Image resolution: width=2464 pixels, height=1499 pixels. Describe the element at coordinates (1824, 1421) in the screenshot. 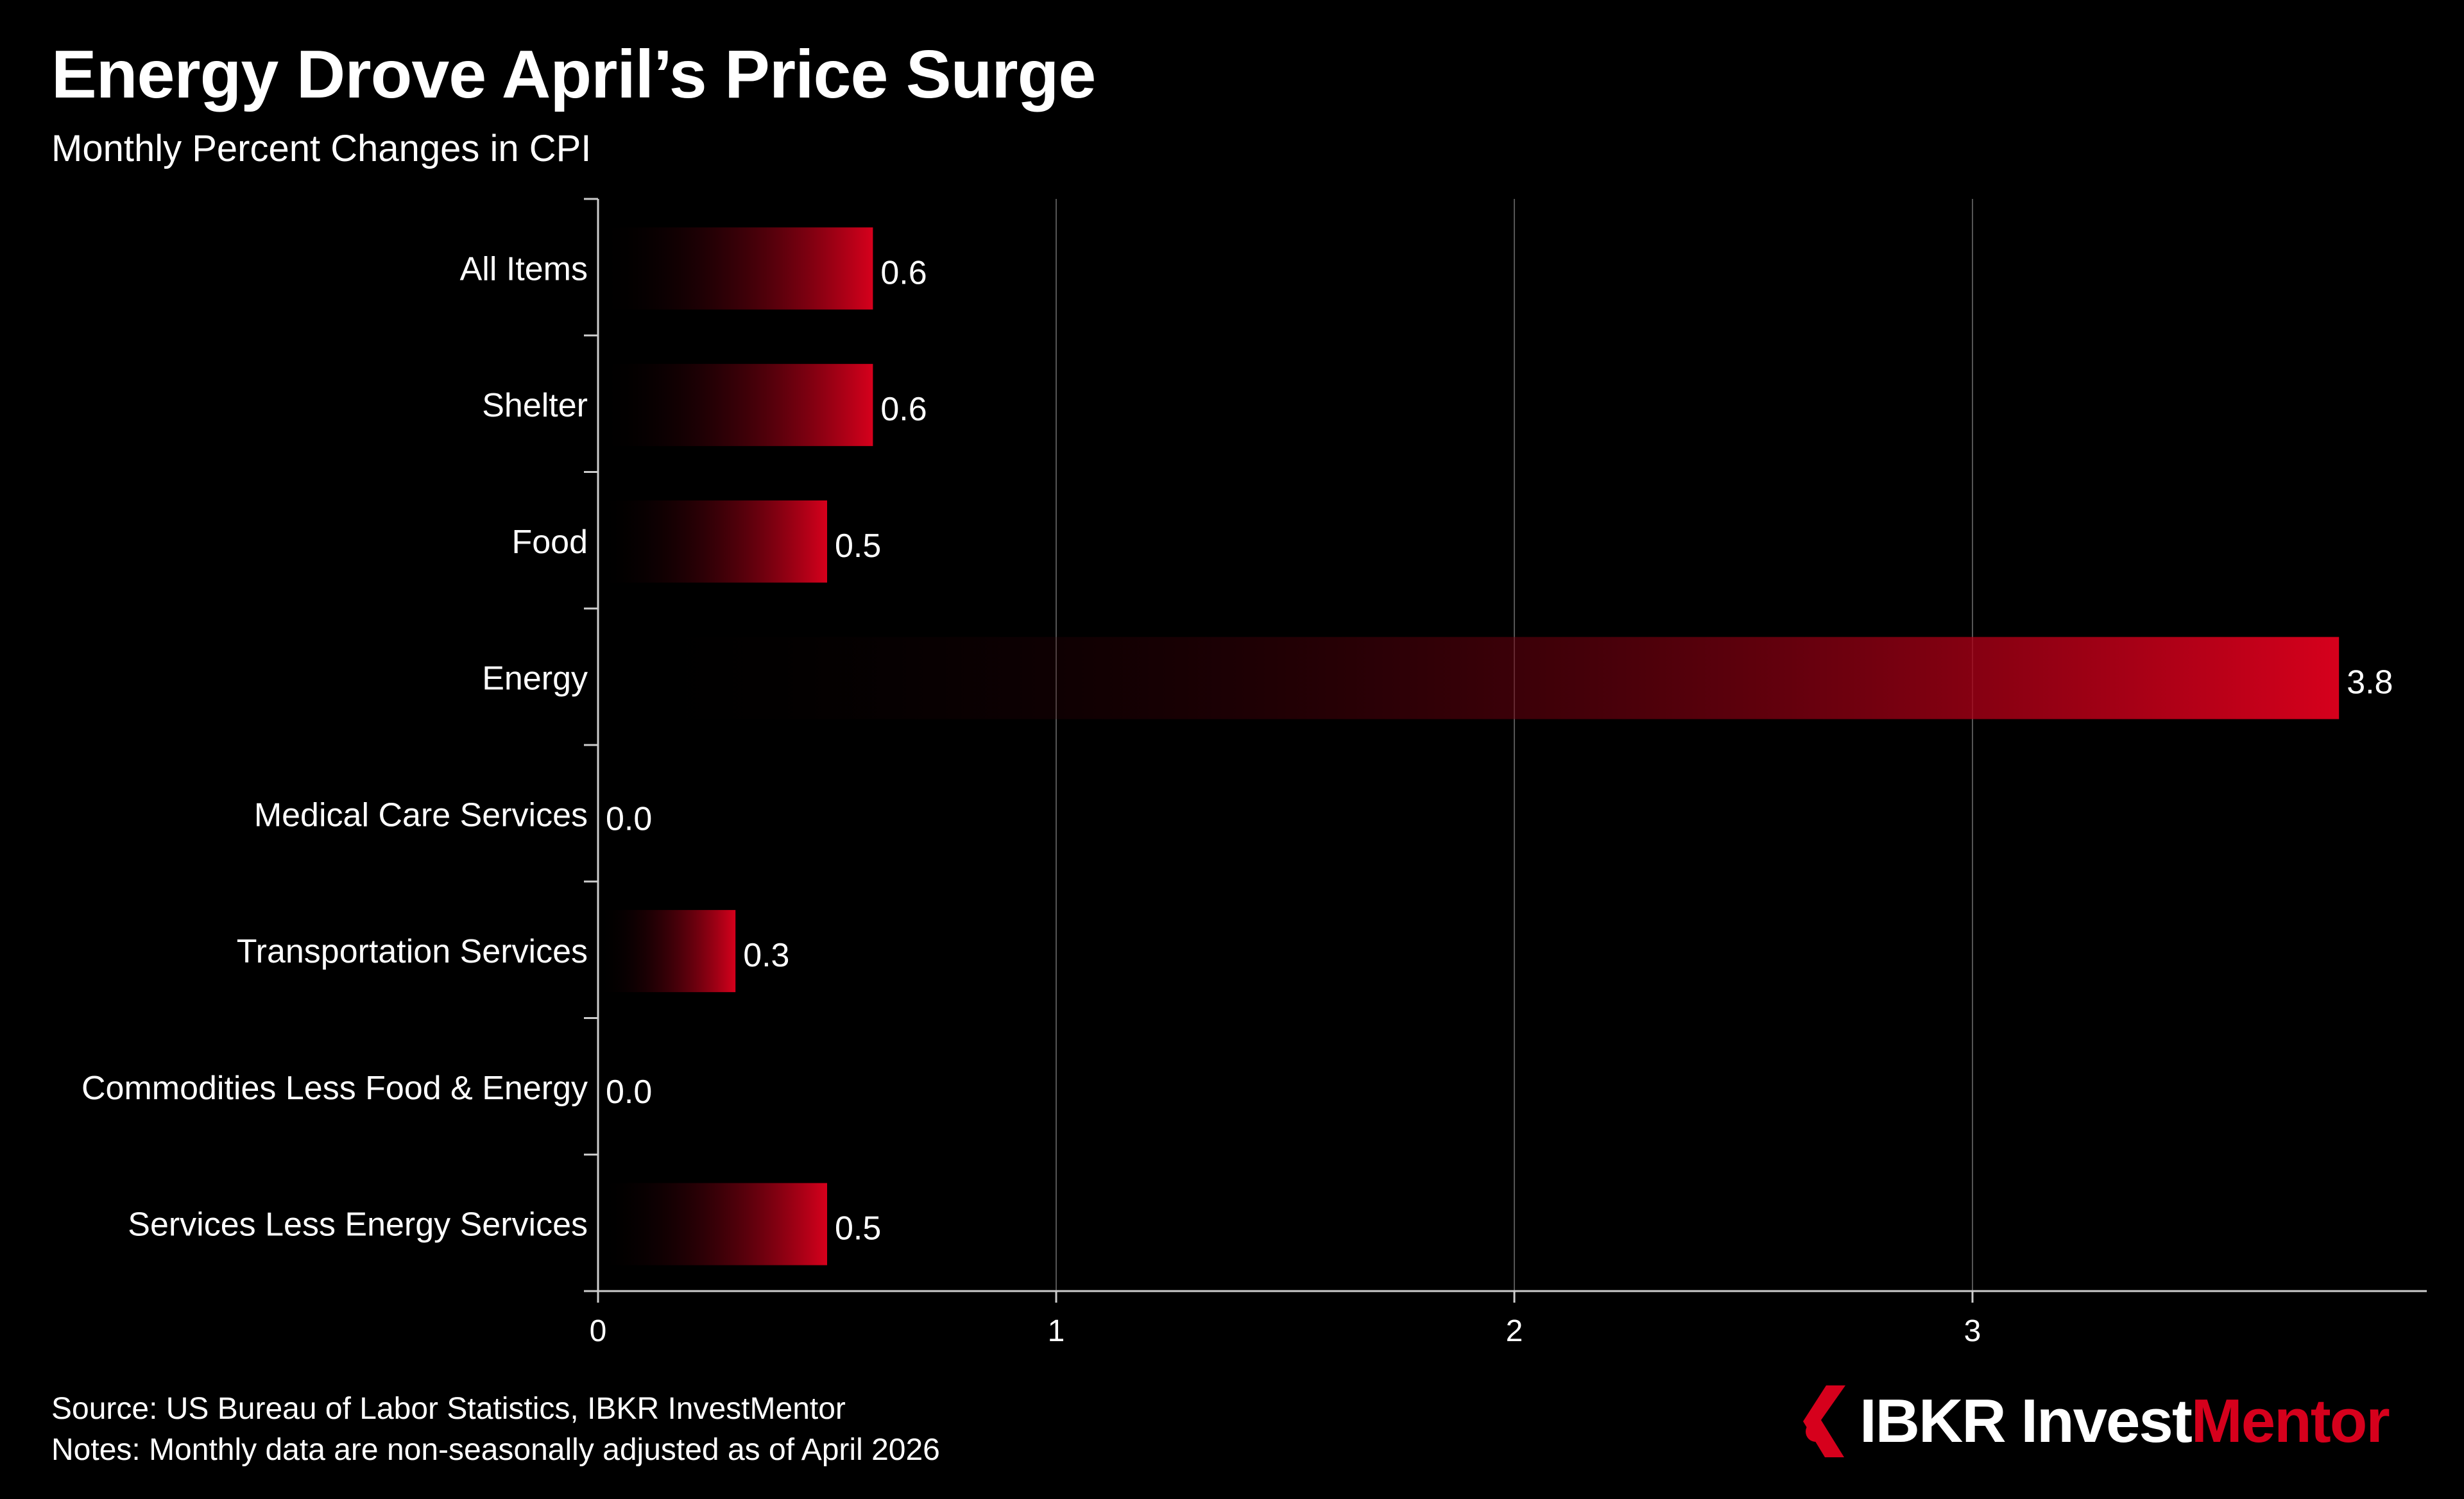

I see `ibkr-logo-icon` at that location.